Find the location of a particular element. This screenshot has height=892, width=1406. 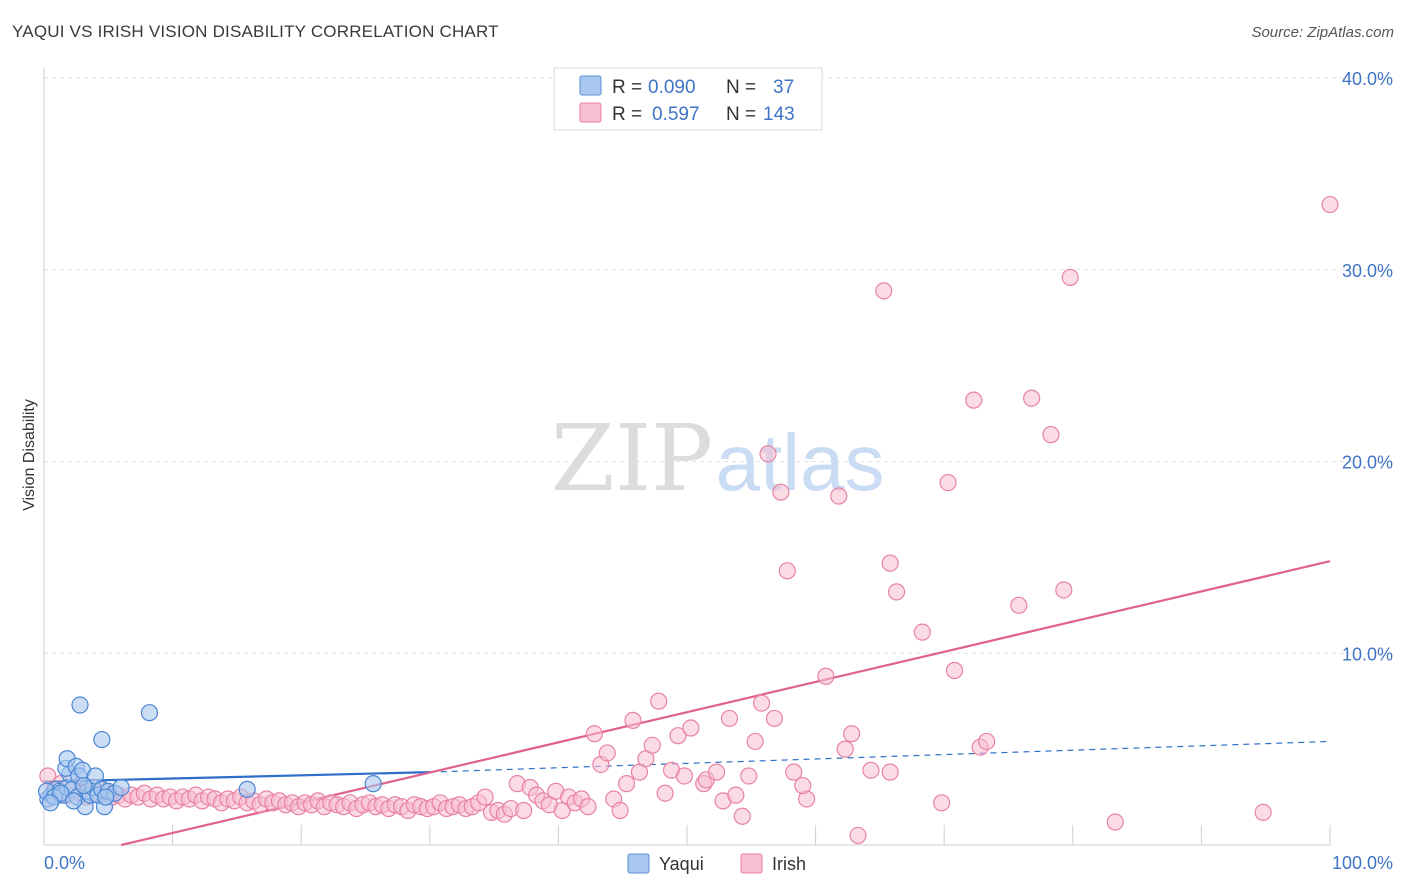

watermark: ZIP atlas is located at coordinates (718, 458).